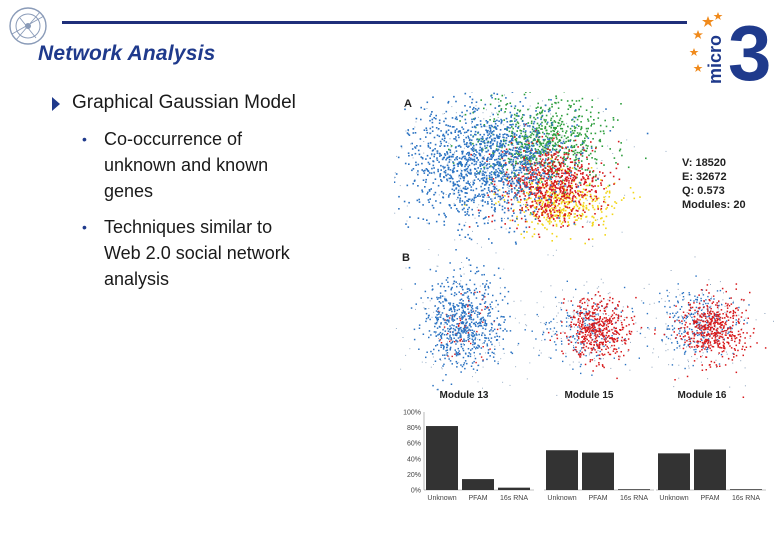 This screenshot has height=540, width=780. Describe the element at coordinates (414, 428) in the screenshot. I see `y-tick-label: 80%` at that location.